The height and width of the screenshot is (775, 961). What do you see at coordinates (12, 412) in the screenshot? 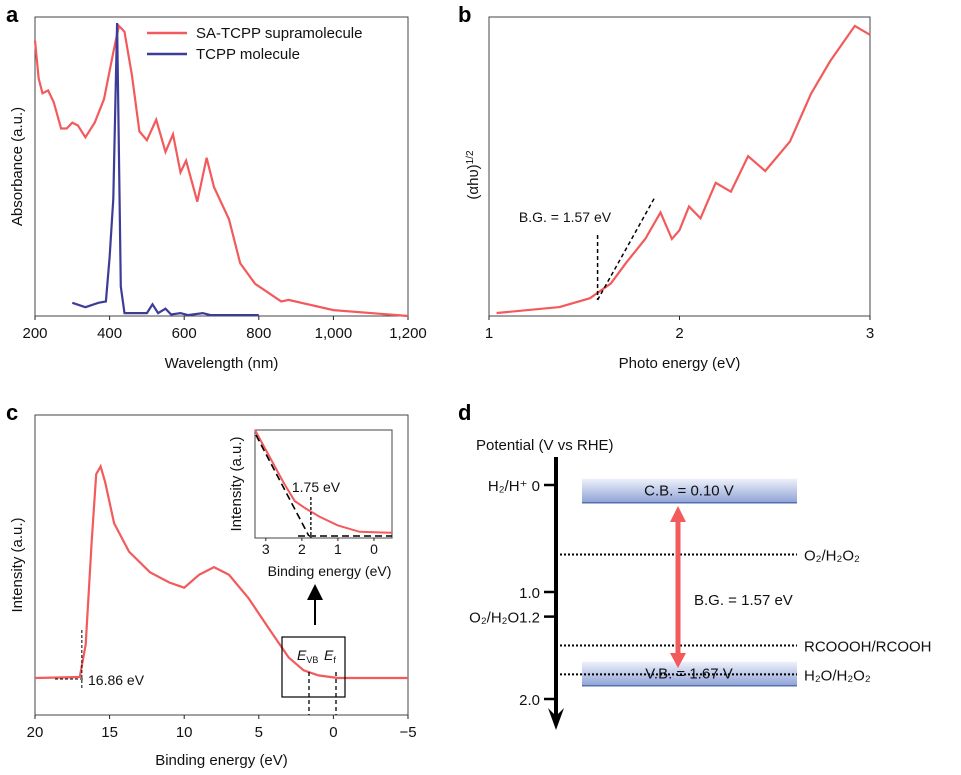
I see `panel-label-c: c` at bounding box center [12, 412].